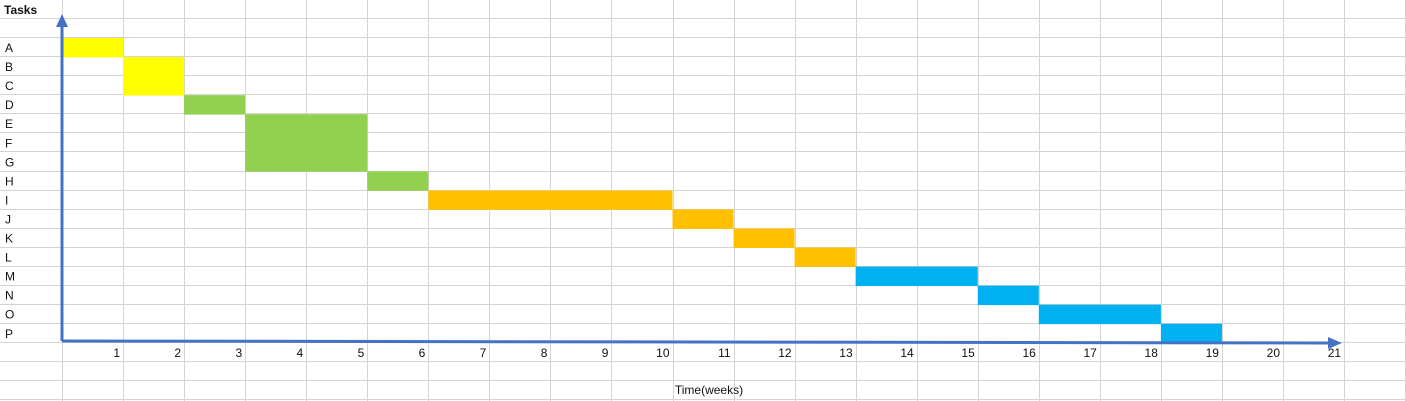 The height and width of the screenshot is (401, 1406). Describe the element at coordinates (154, 86) in the screenshot. I see `task-bar-c` at that location.